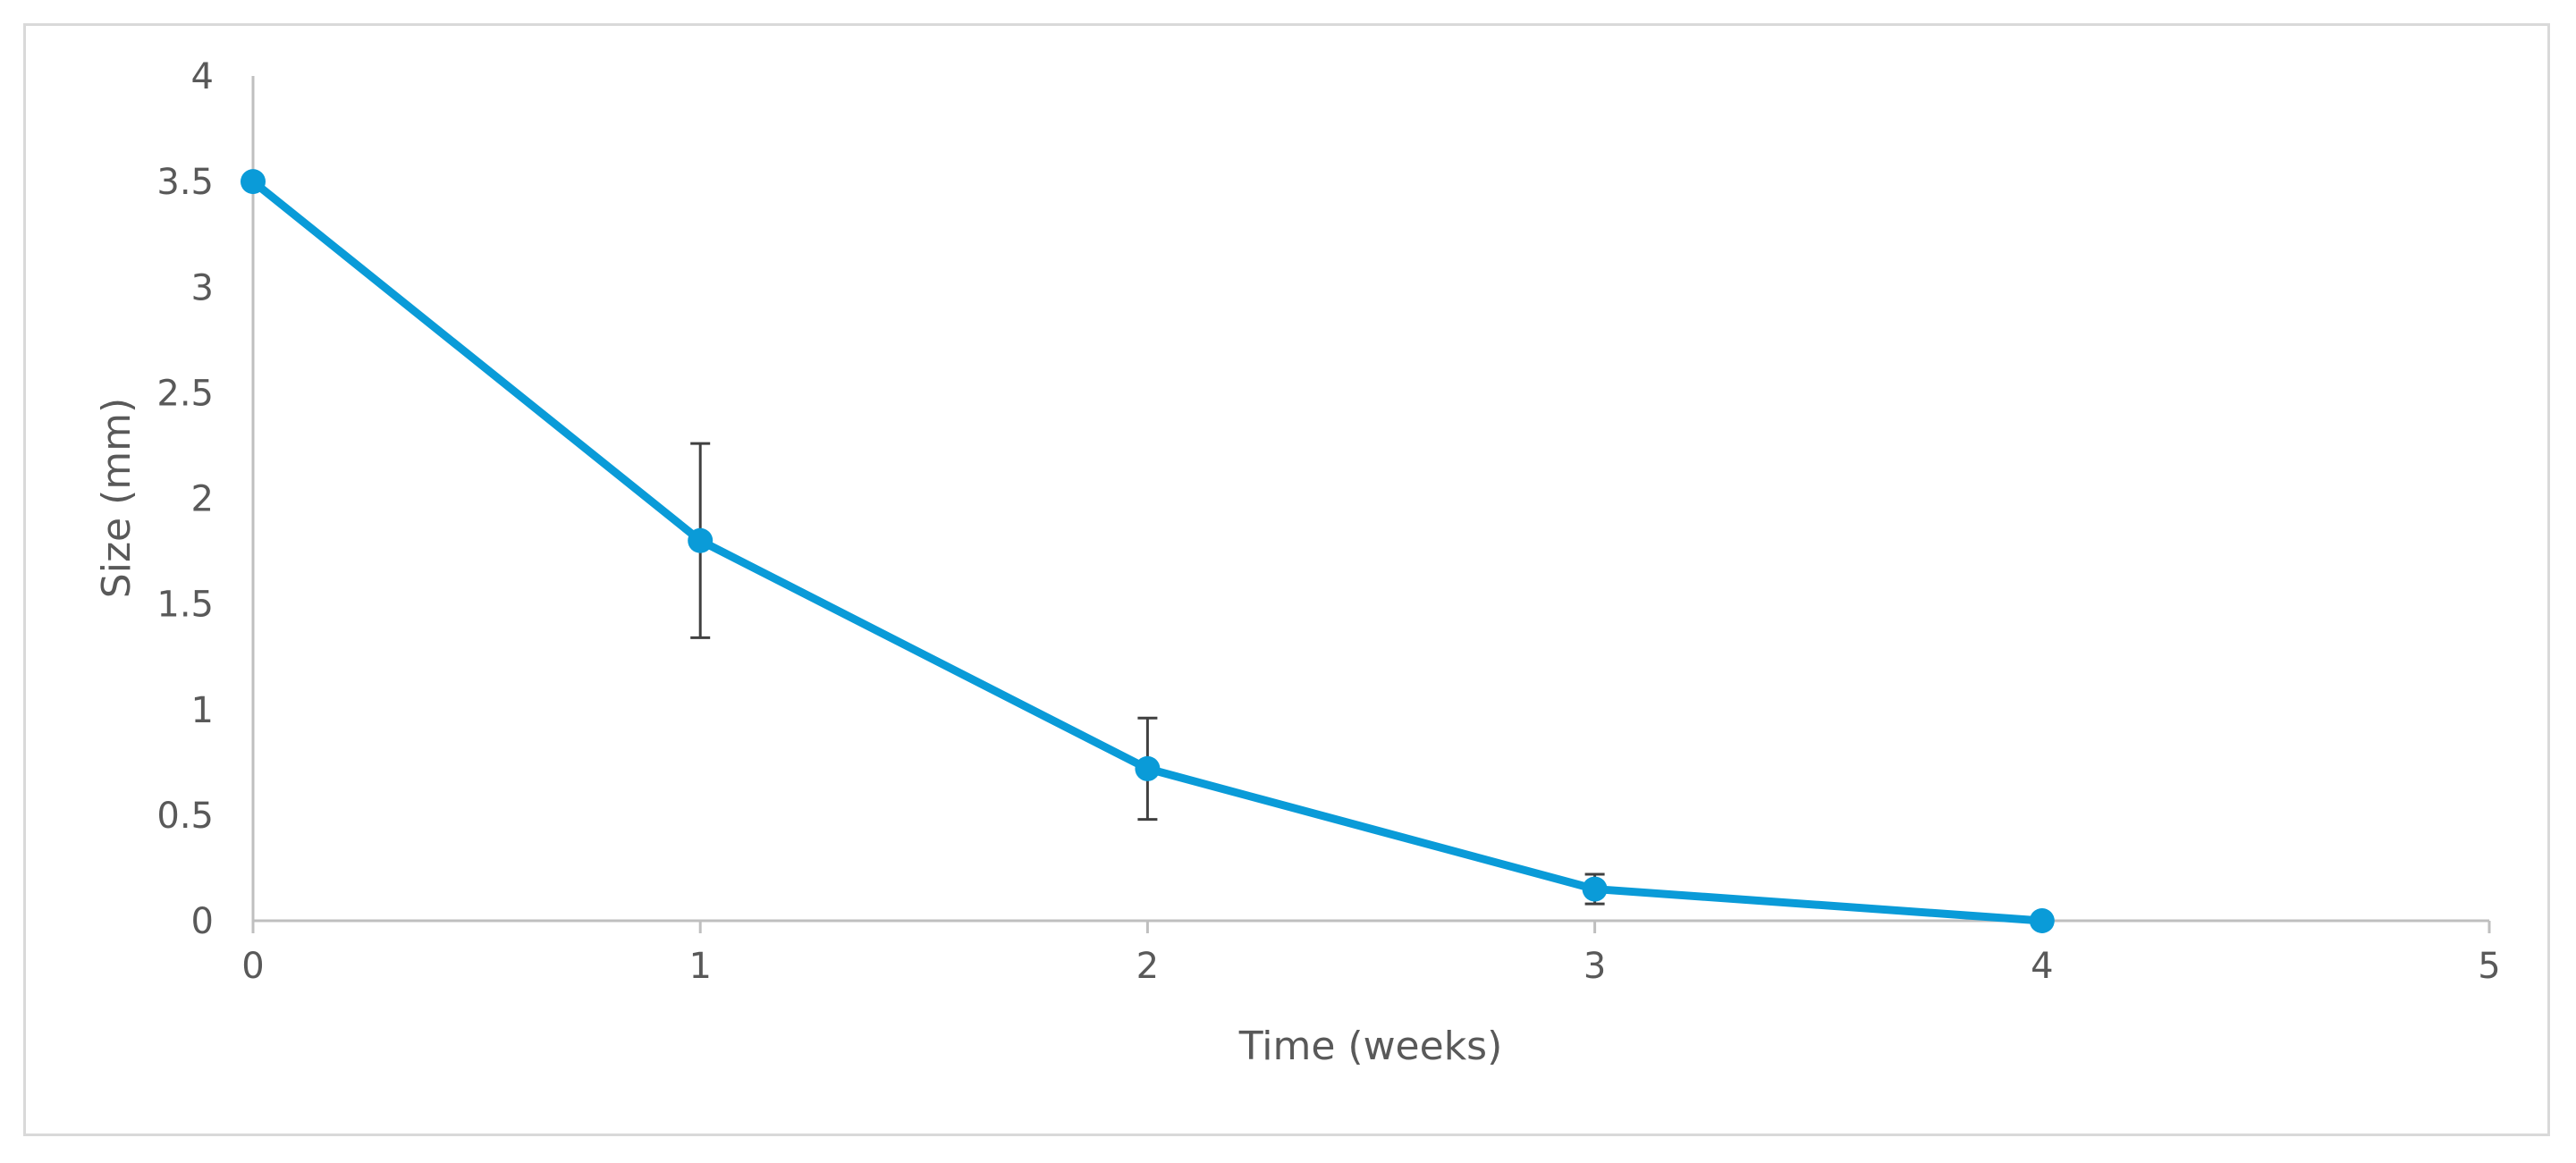 The image size is (2576, 1163). What do you see at coordinates (699, 967) in the screenshot?
I see `x-tick-label: 1` at bounding box center [699, 967].